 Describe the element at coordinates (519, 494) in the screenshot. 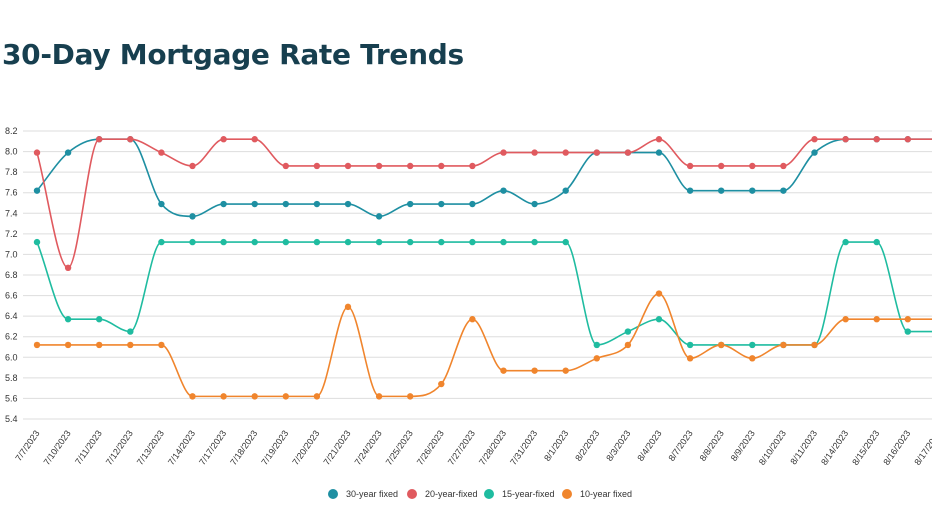

I see `legend-item: 15-year-fixed` at that location.